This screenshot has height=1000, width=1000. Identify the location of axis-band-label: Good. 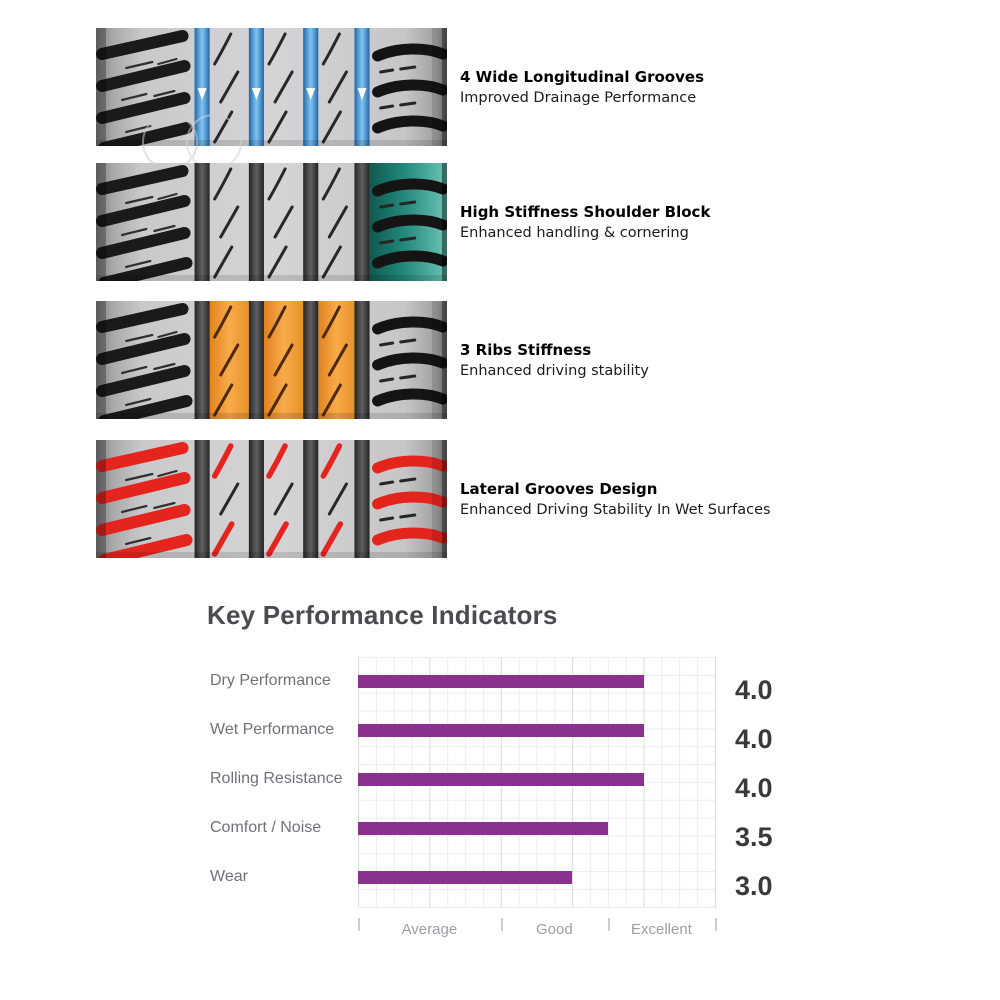
(554, 929).